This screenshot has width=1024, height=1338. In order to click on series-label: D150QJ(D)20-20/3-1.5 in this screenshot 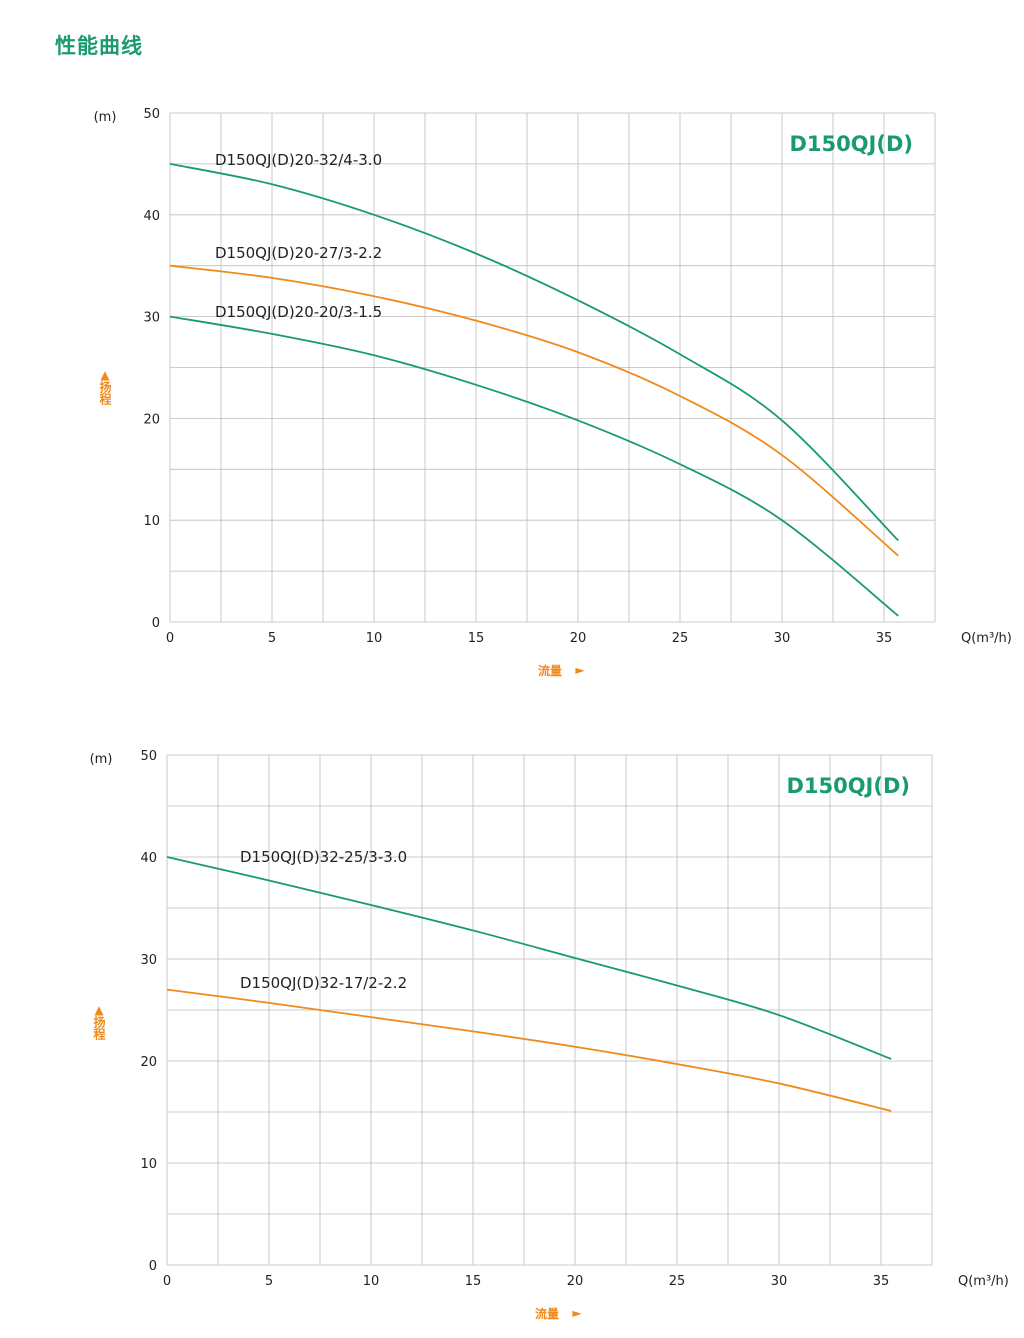, I will do `click(298, 312)`.